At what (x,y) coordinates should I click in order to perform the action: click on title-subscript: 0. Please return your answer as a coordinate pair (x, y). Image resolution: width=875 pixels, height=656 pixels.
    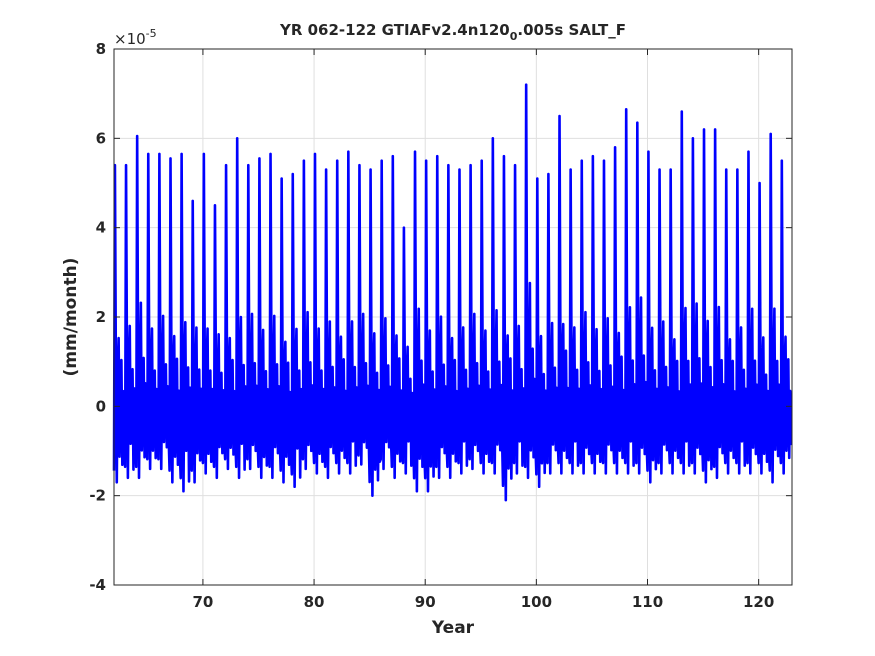
    Looking at the image, I should click on (514, 36).